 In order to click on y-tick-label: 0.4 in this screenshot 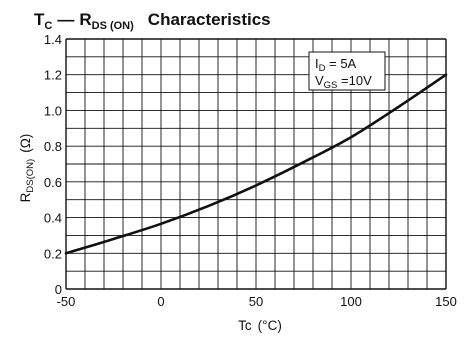, I will do `click(53, 218)`.